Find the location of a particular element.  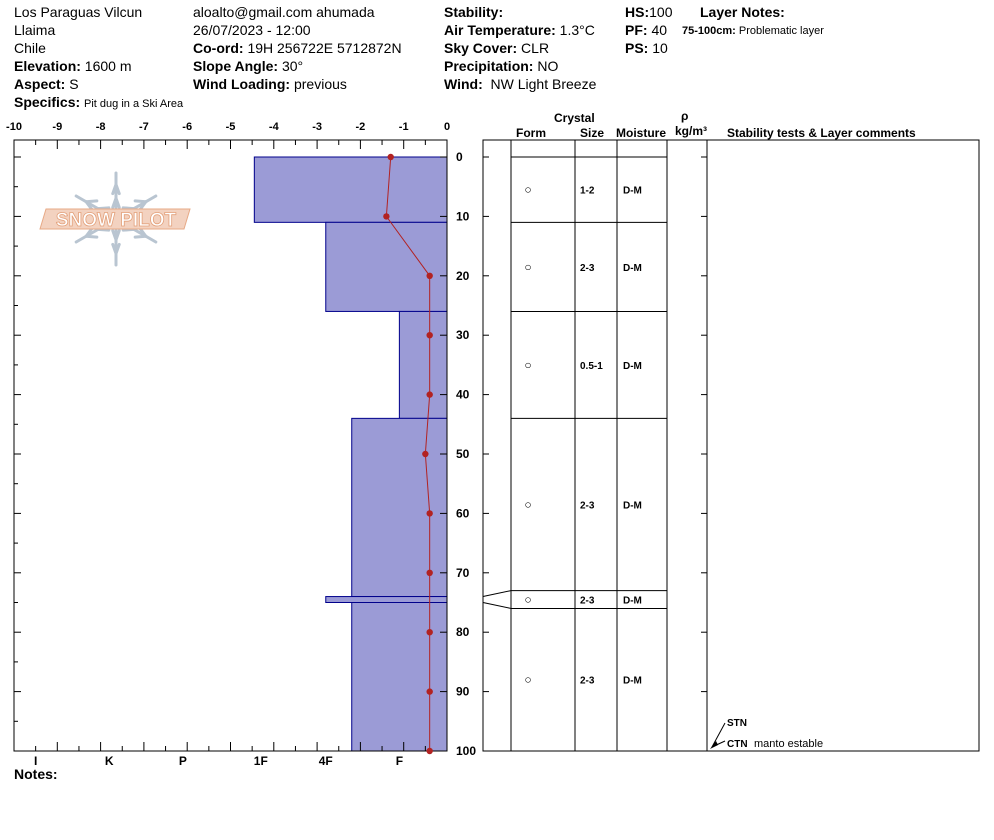

depth-tick-label: 0 is located at coordinates (459, 157).